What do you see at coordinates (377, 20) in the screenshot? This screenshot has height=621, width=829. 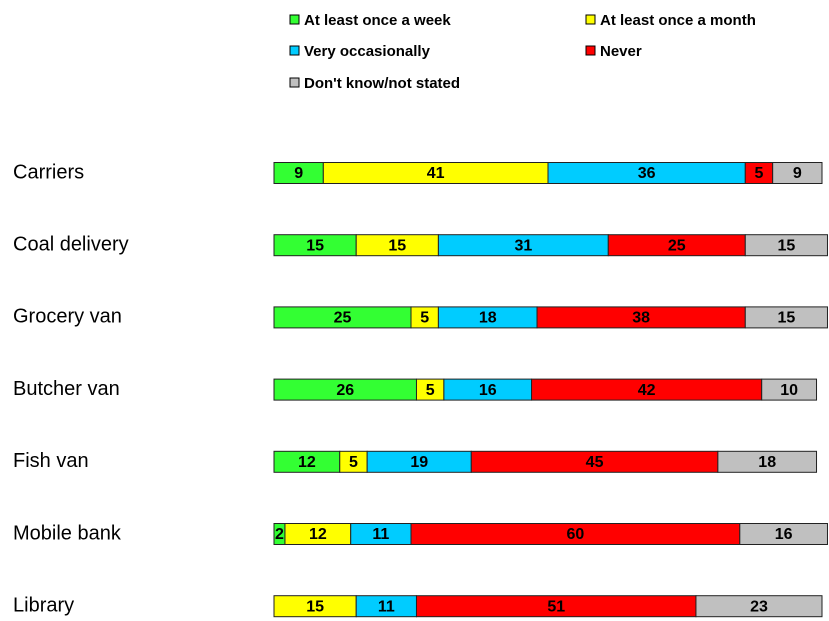 I see `legend-label: At least once a week` at bounding box center [377, 20].